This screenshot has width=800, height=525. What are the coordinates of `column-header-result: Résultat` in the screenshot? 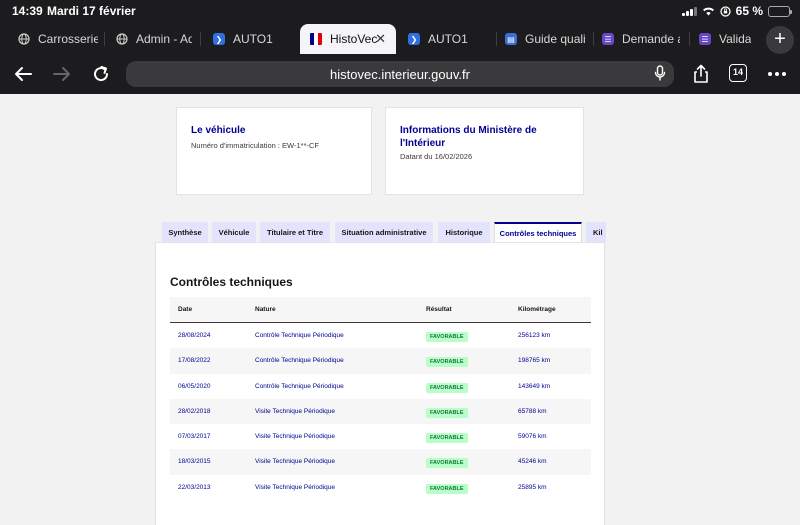 It's located at (439, 309).